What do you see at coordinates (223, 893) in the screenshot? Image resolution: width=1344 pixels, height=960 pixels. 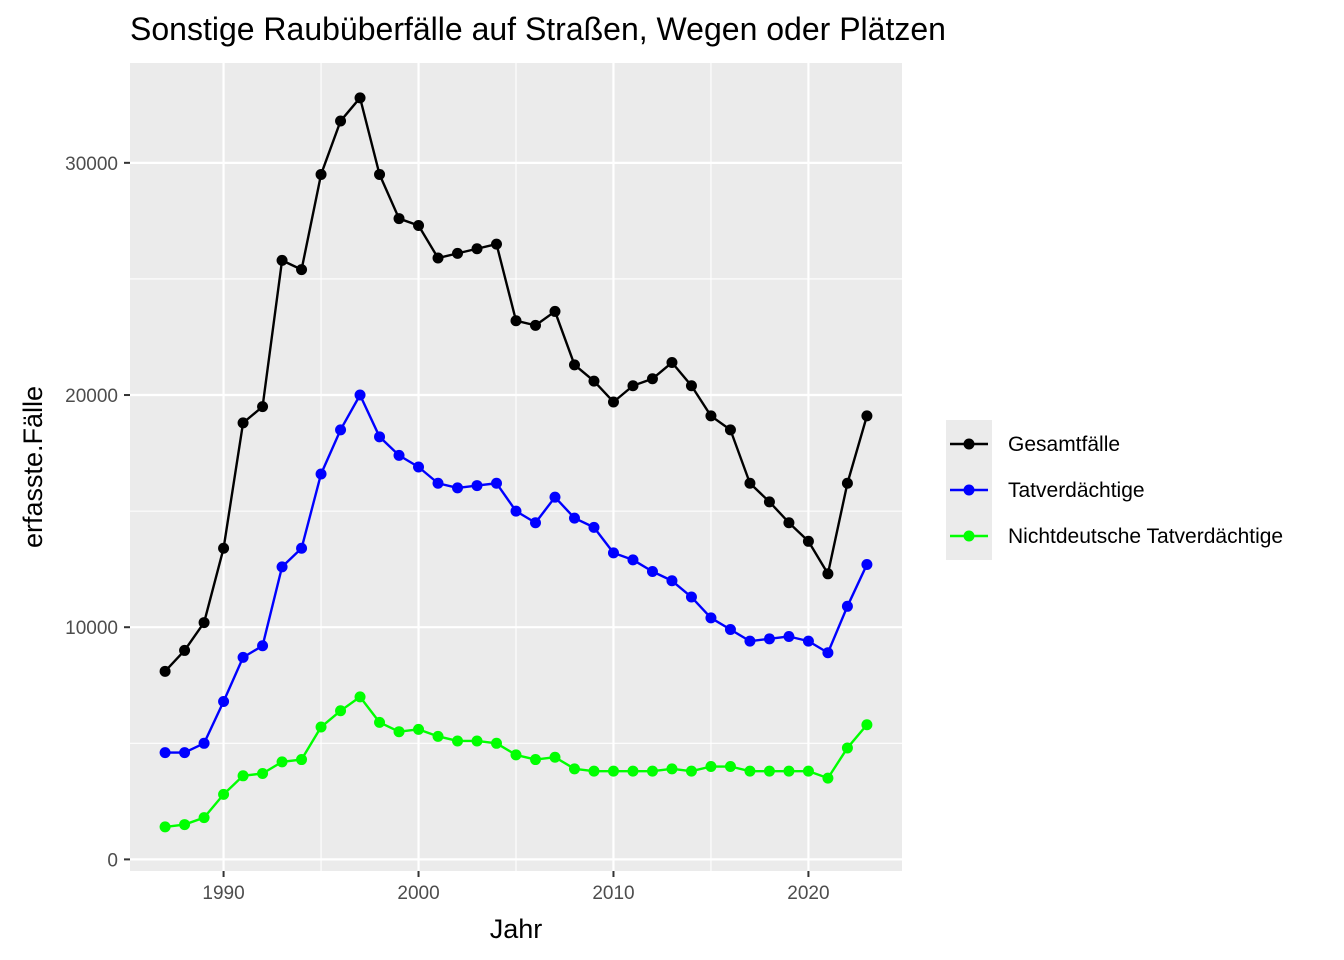 I see `x-tick-label: 1990` at bounding box center [223, 893].